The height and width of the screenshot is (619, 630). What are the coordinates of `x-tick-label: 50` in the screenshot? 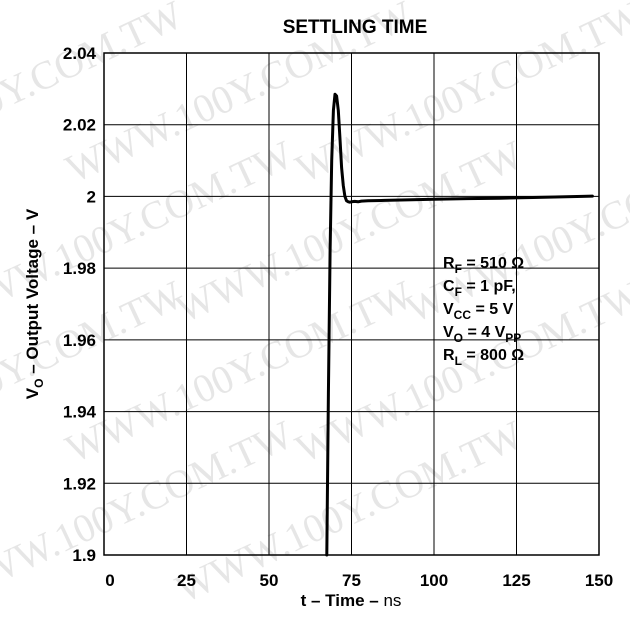 It's located at (269, 580).